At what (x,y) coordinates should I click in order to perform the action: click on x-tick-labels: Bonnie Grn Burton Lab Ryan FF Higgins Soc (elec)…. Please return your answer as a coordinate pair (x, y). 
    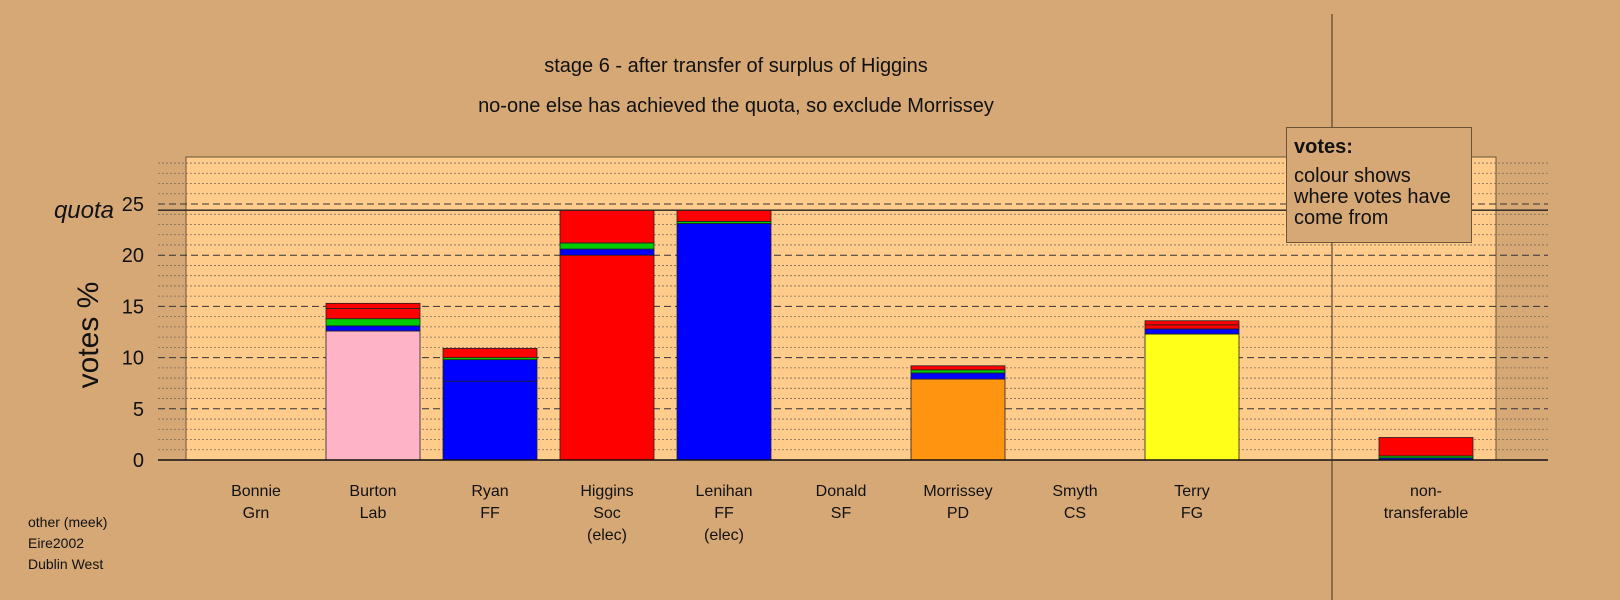
    Looking at the image, I should click on (849, 513).